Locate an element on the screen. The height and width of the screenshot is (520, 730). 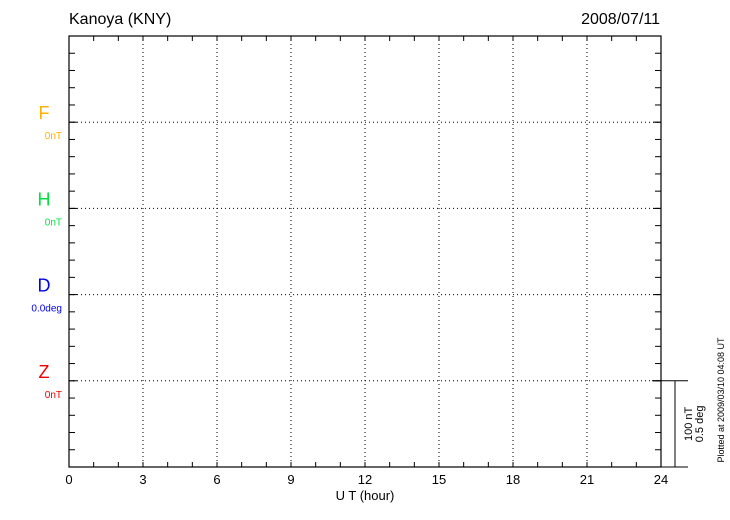
chart-date: 2008/07/11 is located at coordinates (620, 19).